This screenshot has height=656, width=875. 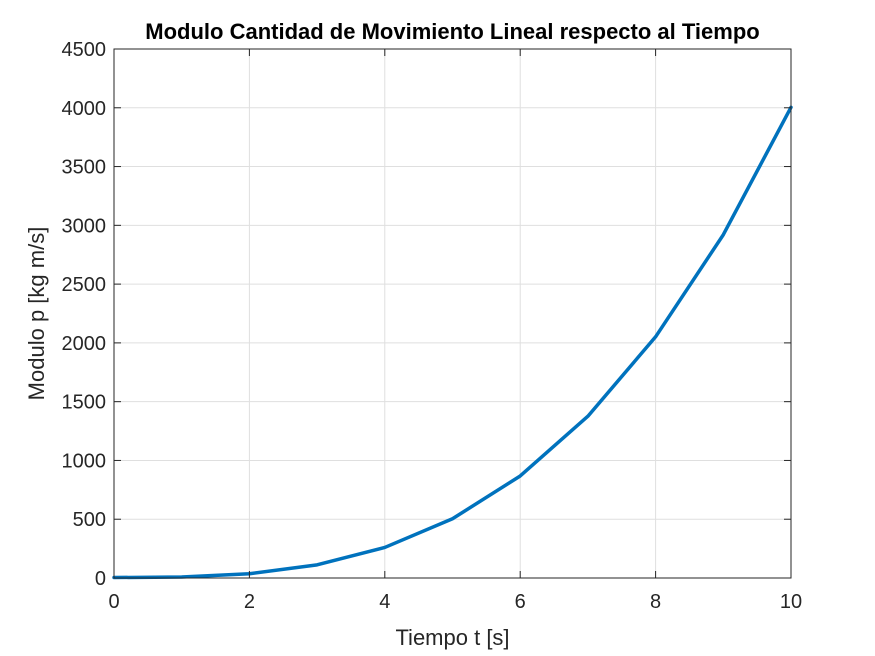 What do you see at coordinates (655, 602) in the screenshot?
I see `x-tick-label: 8` at bounding box center [655, 602].